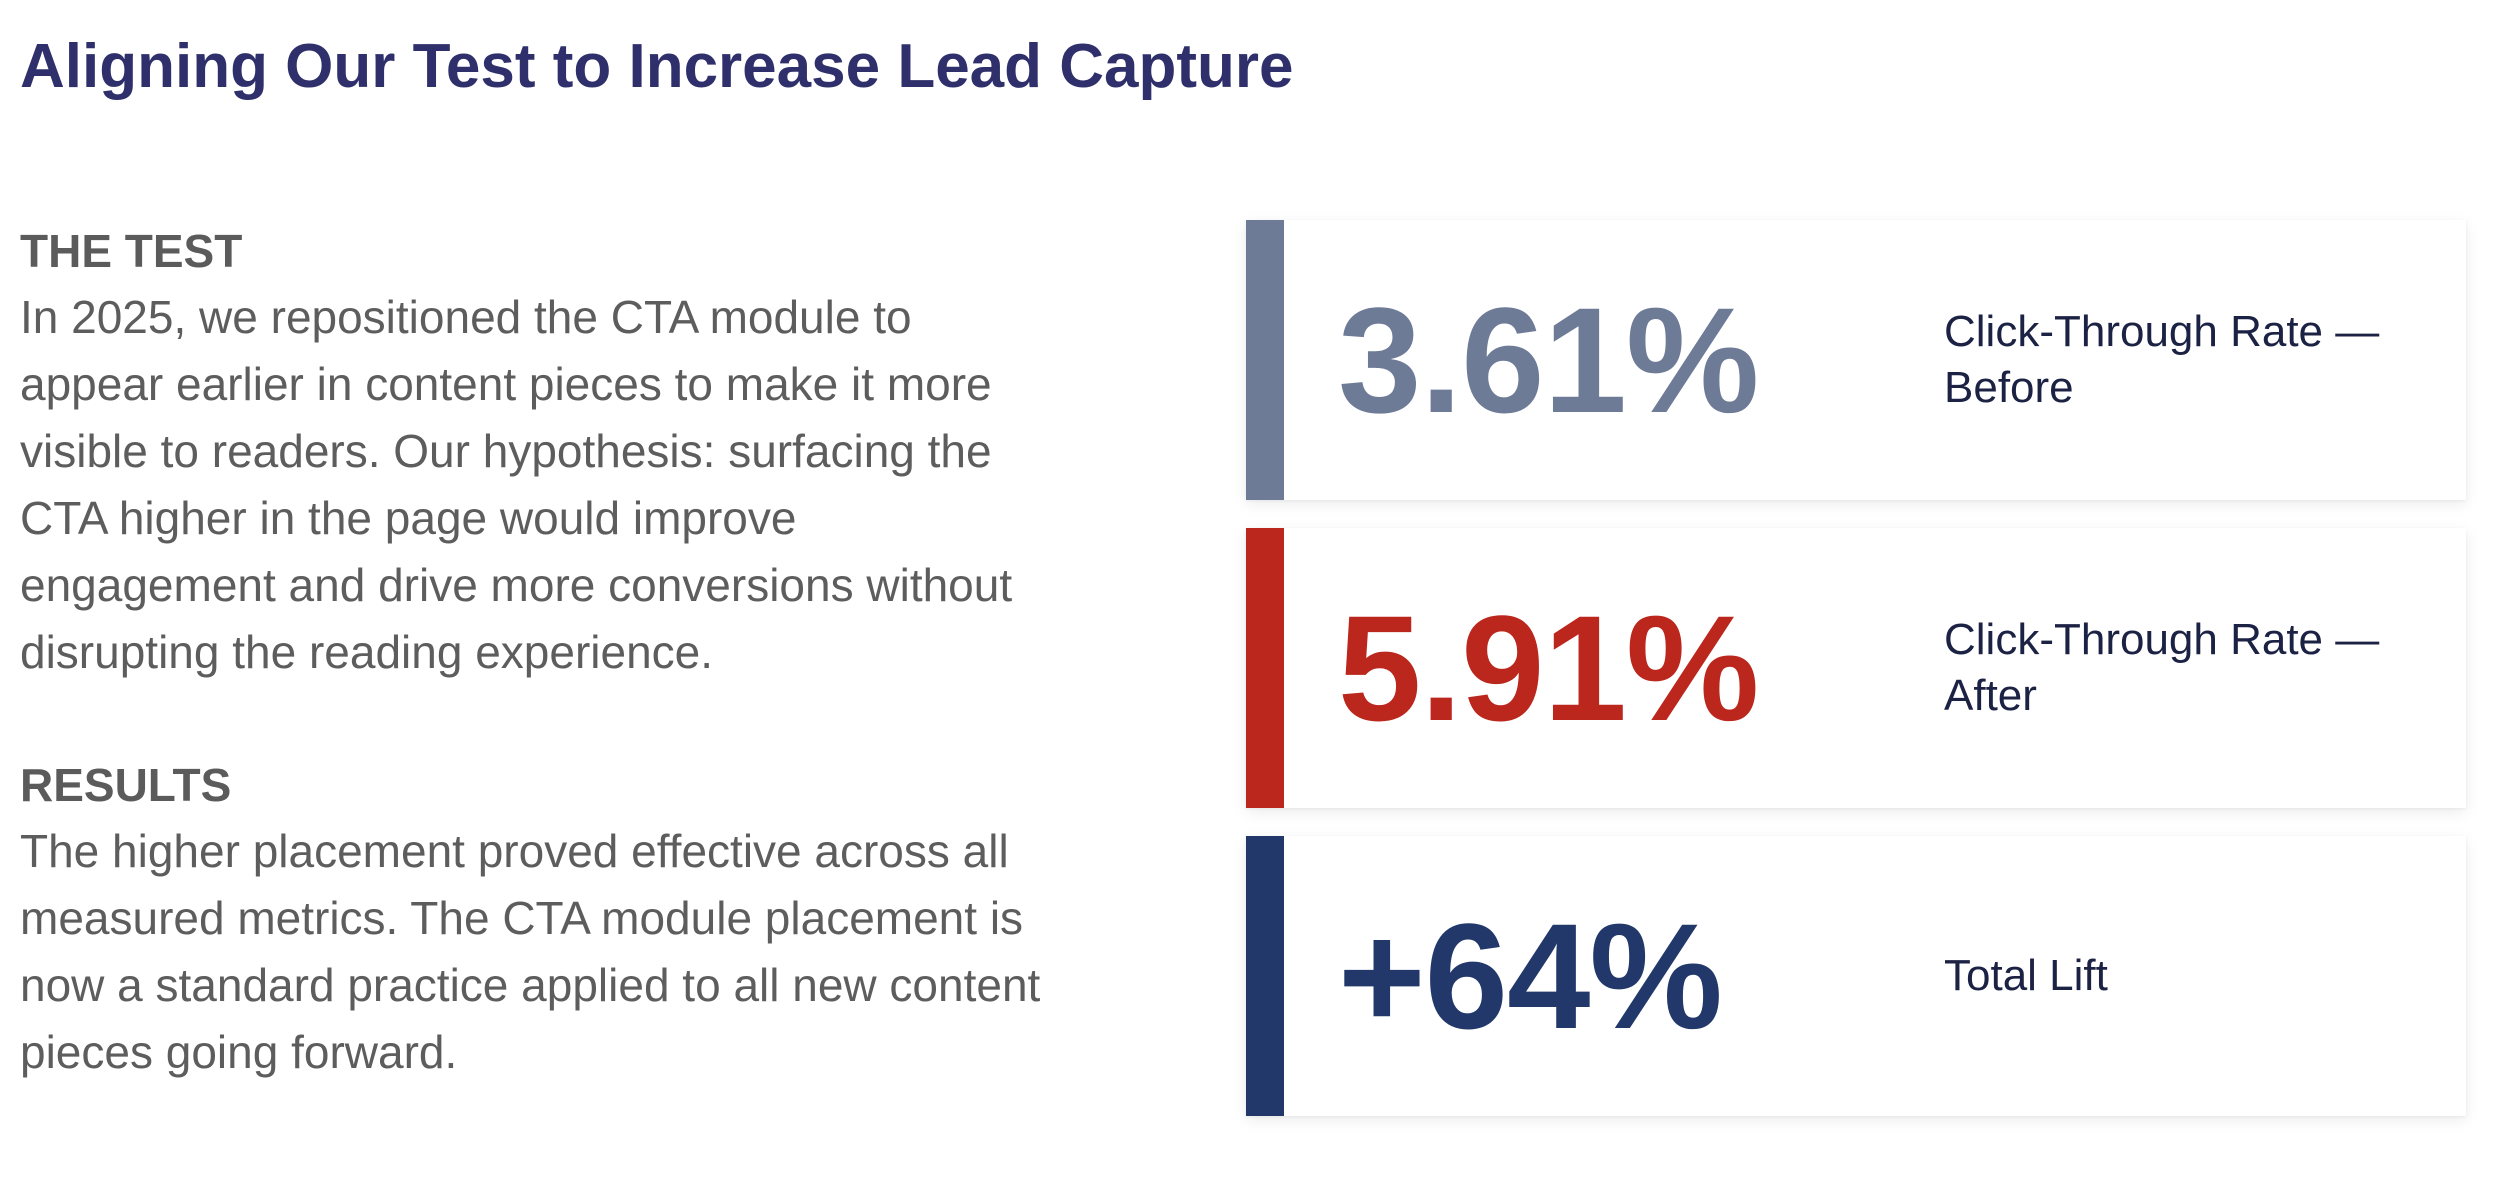  Describe the element at coordinates (1530, 976) in the screenshot. I see `stat-value: +64%` at that location.